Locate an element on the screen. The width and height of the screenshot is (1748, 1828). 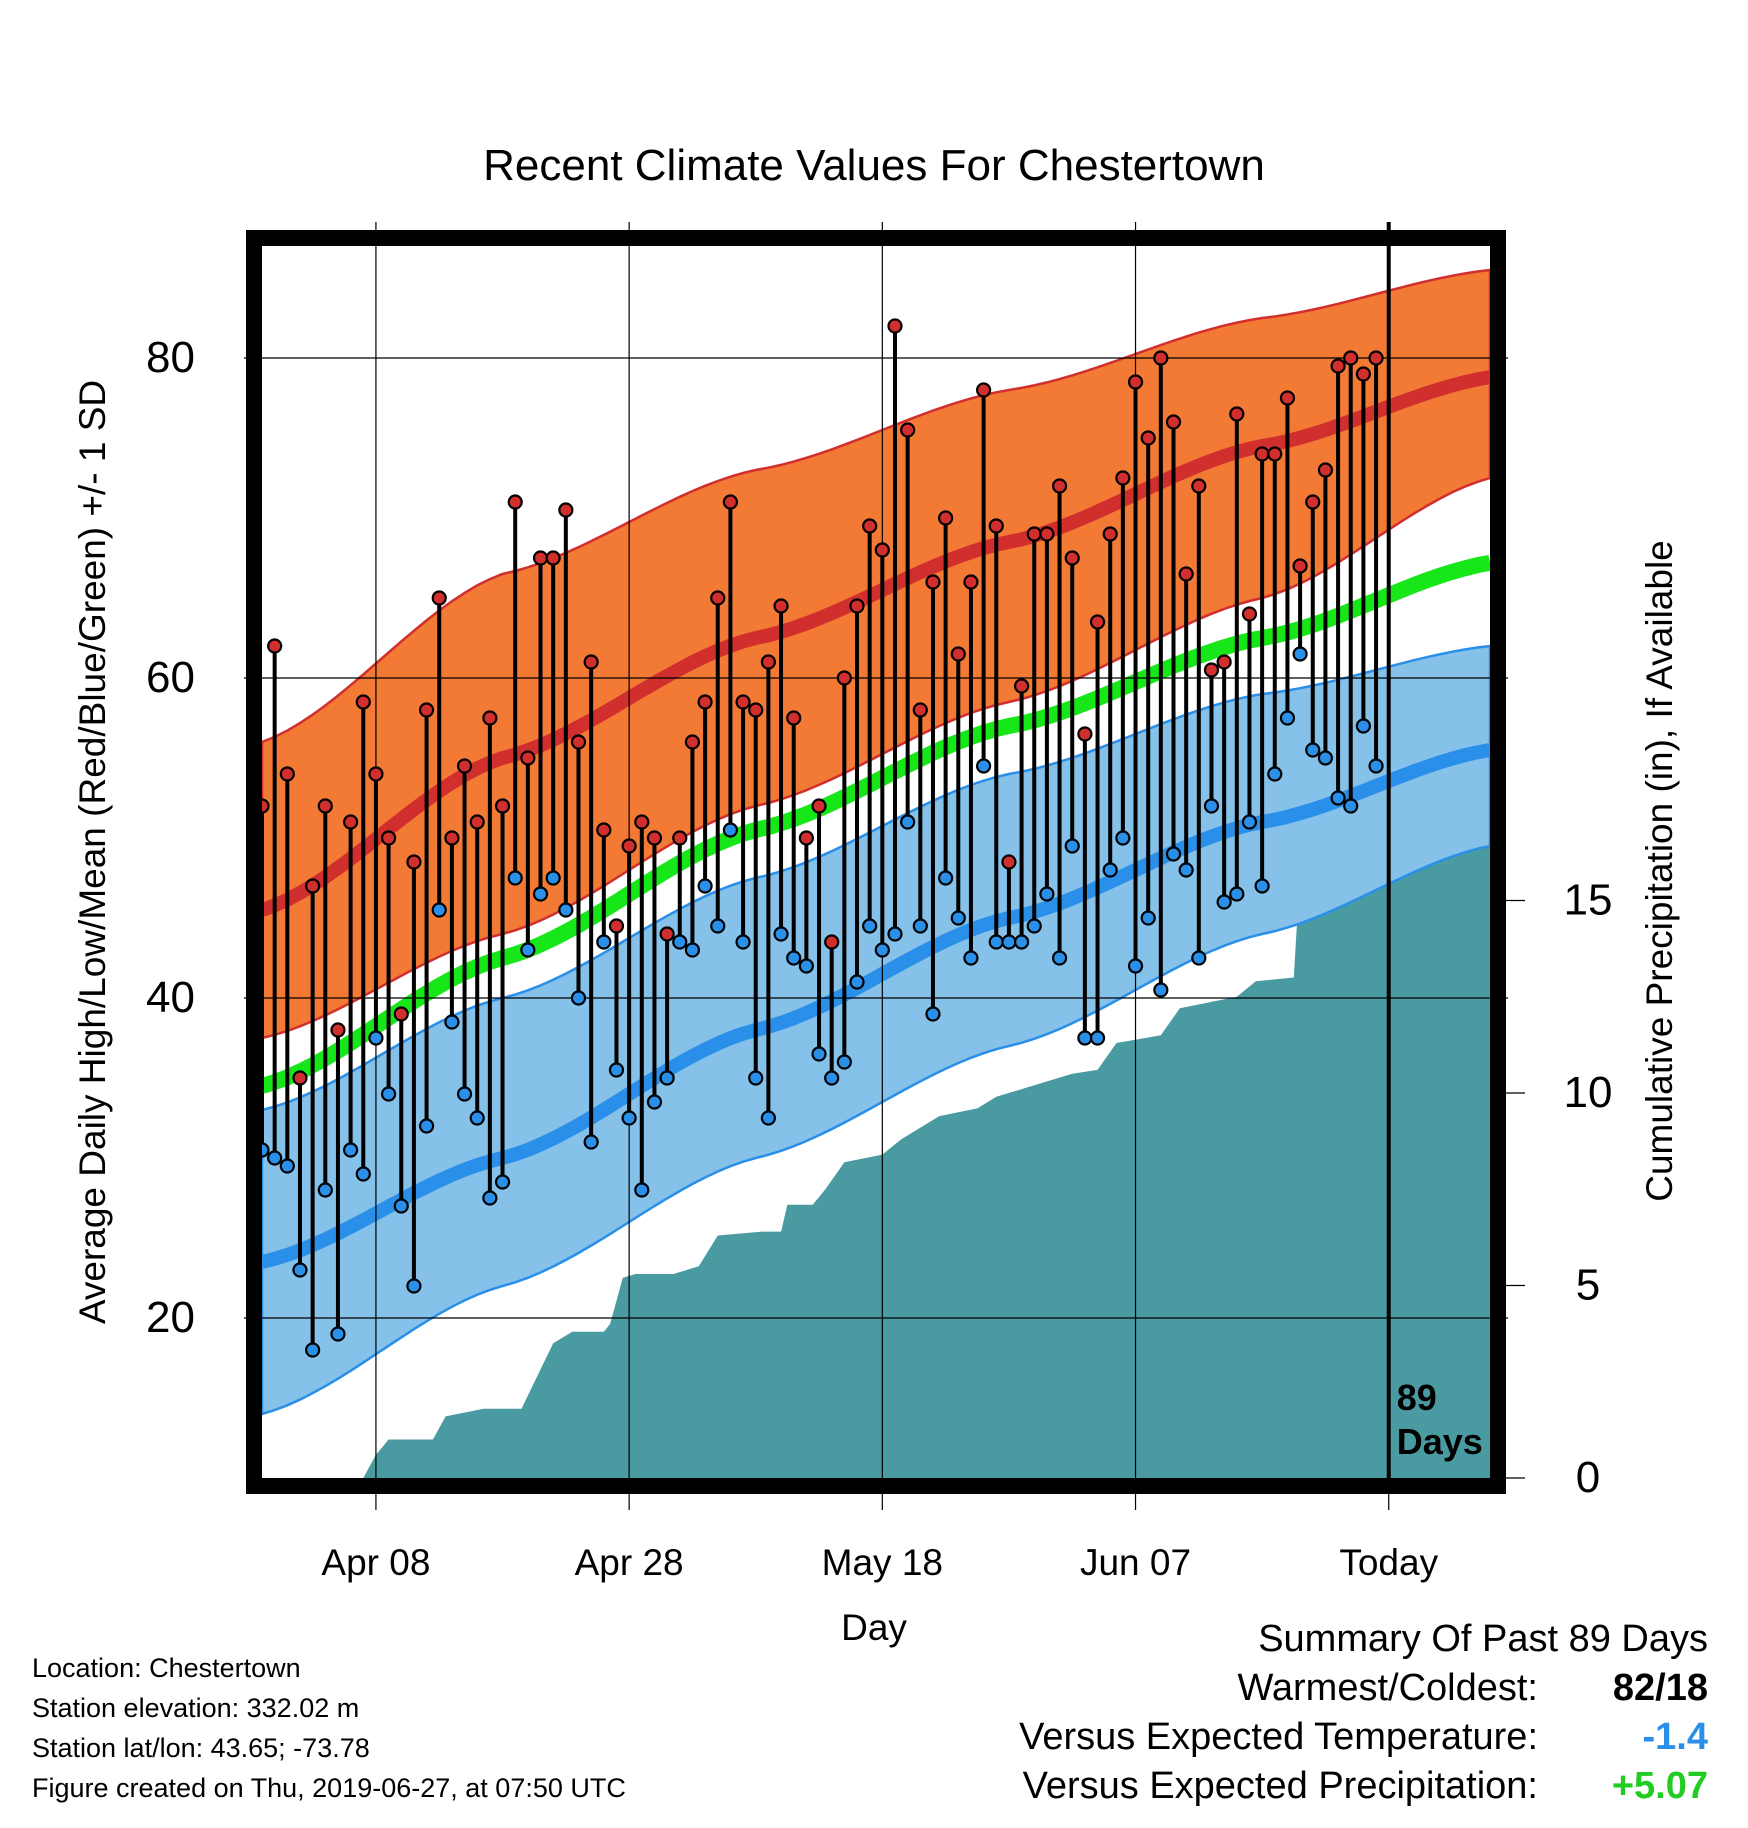
y-tick-label: 80 is located at coordinates (170, 357).